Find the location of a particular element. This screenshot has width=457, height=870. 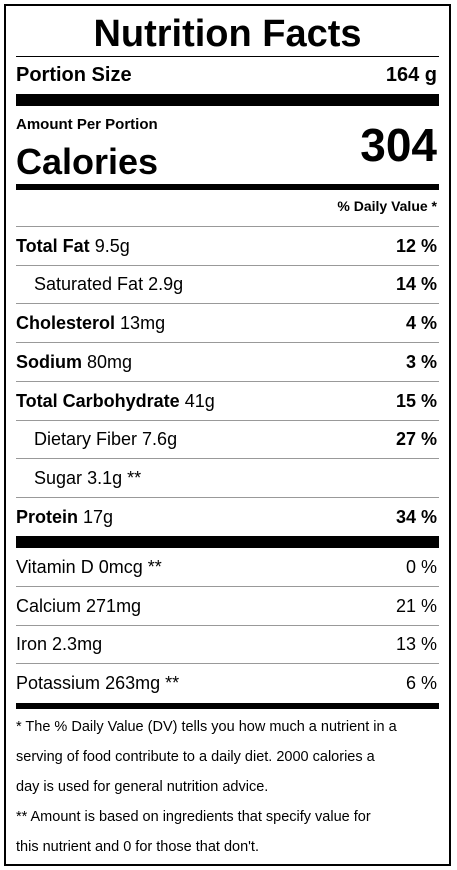

nutrient-name: Protein is located at coordinates (47, 516).